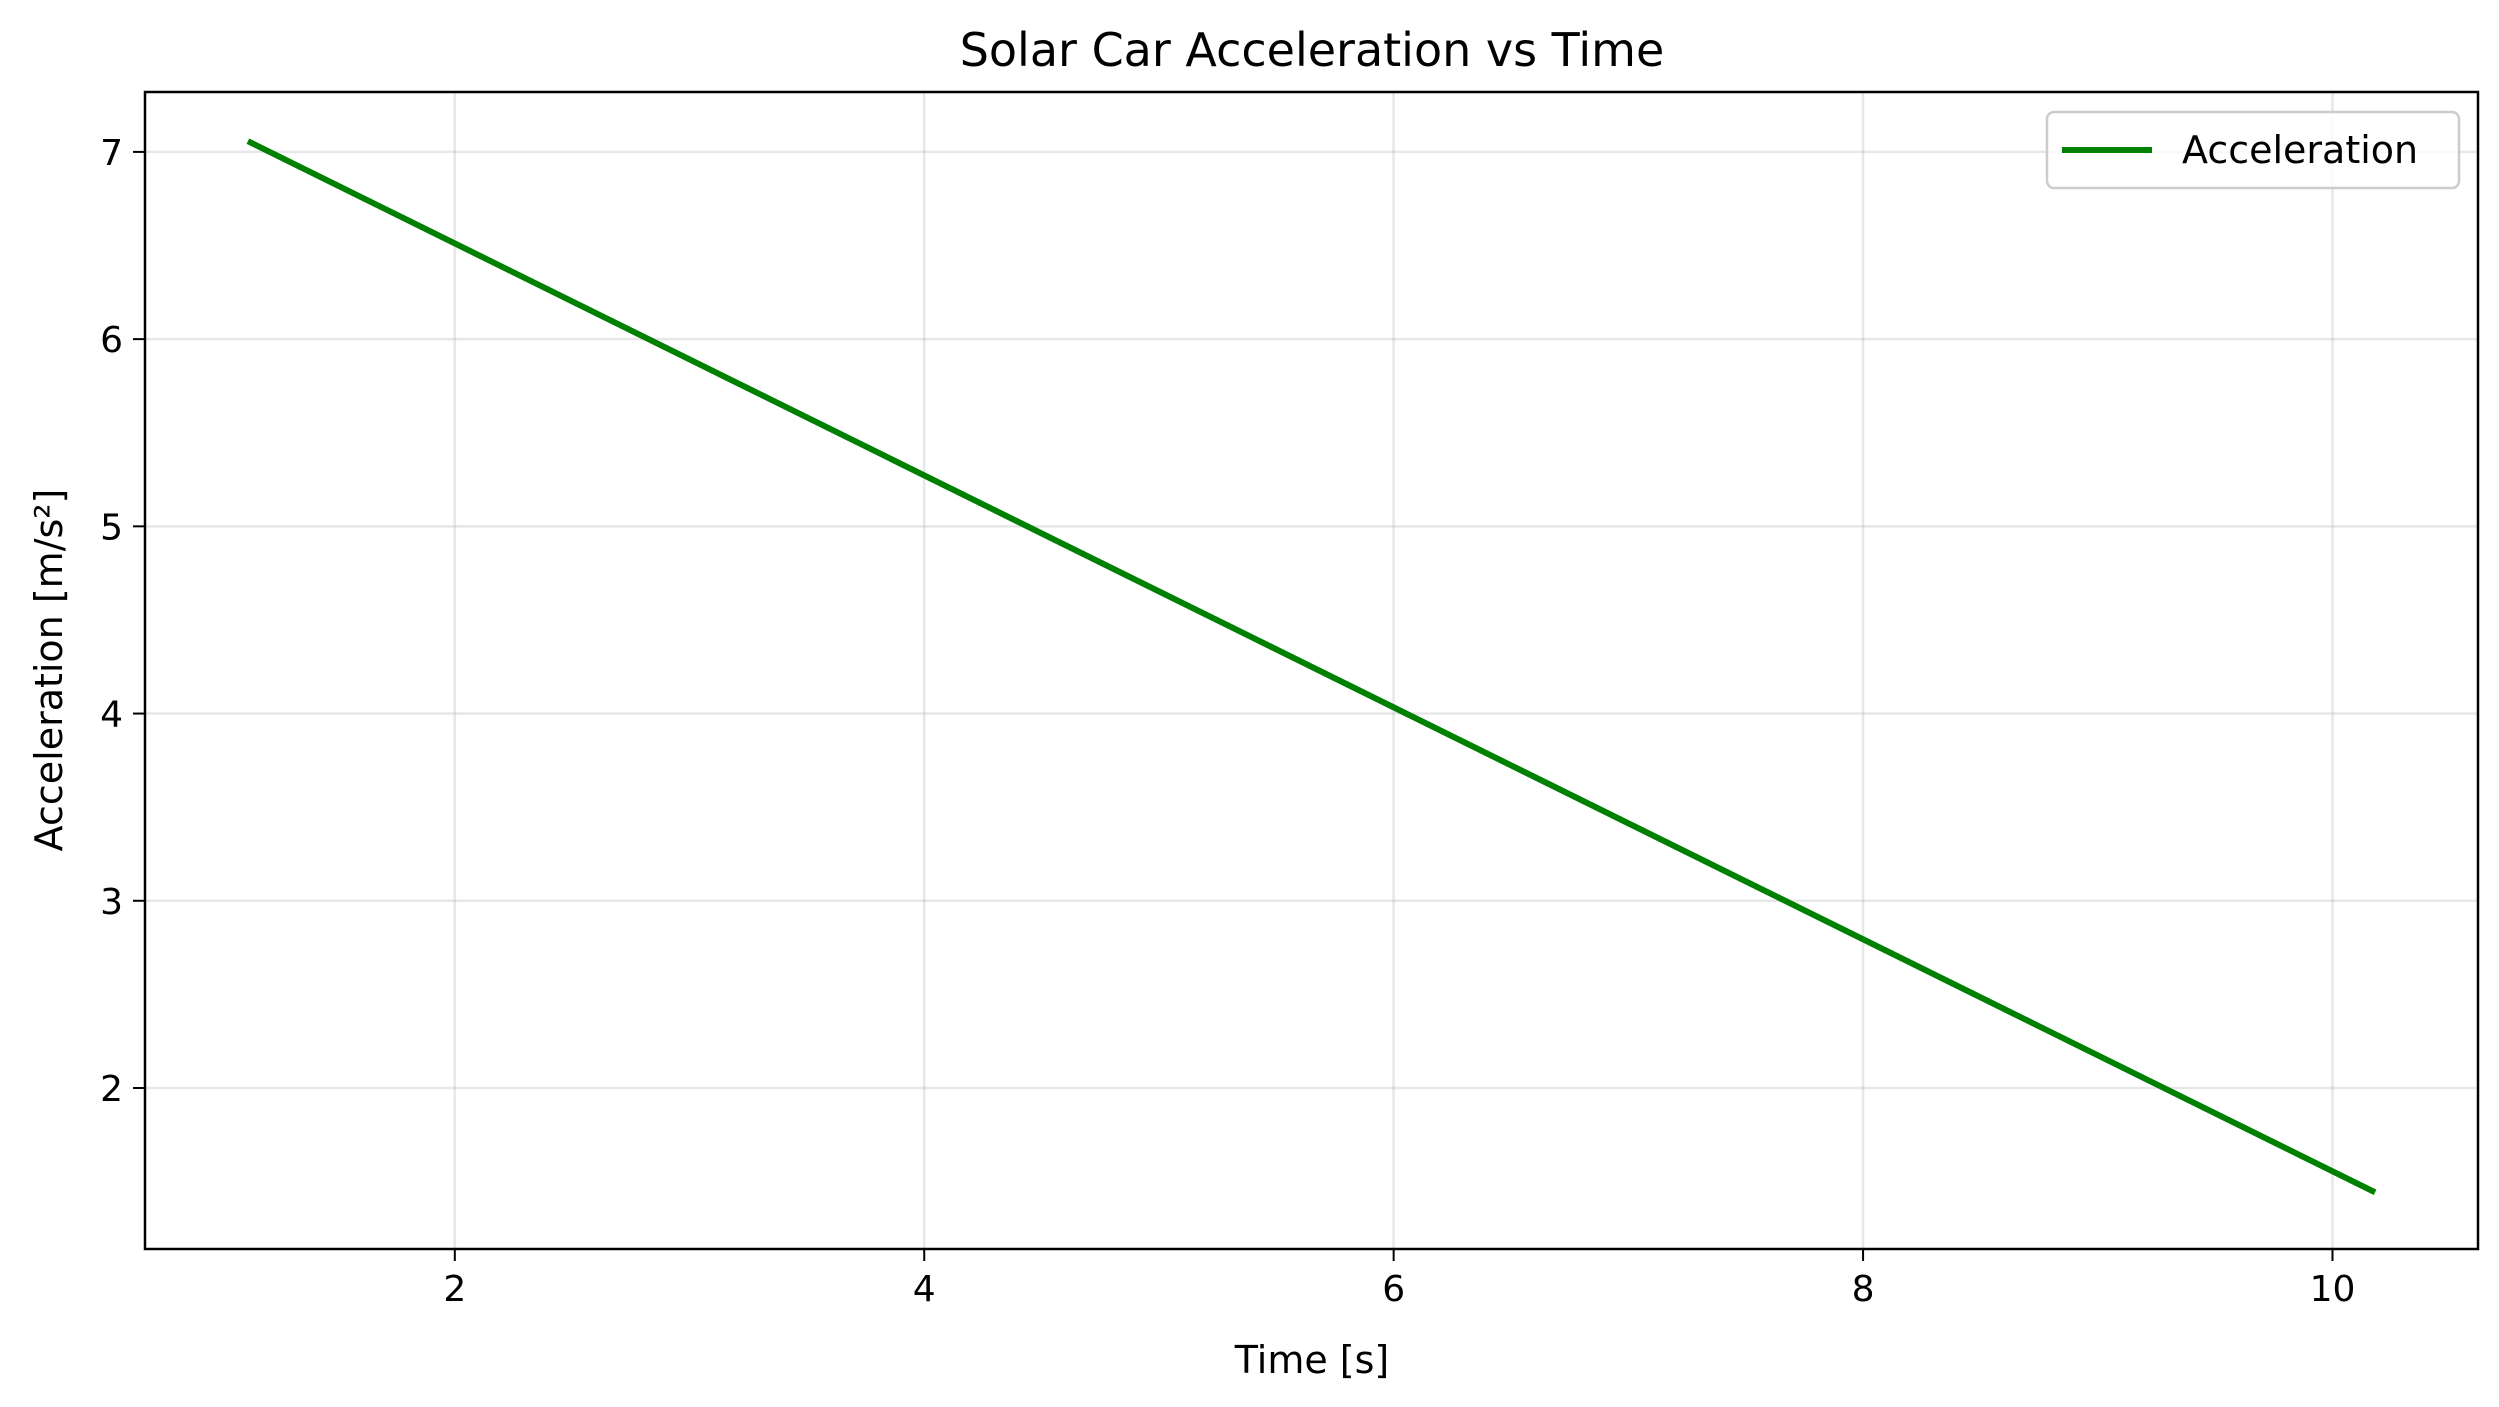 This screenshot has width=2499, height=1407. I want to click on x-tick-label-8: 8, so click(1863, 1289).